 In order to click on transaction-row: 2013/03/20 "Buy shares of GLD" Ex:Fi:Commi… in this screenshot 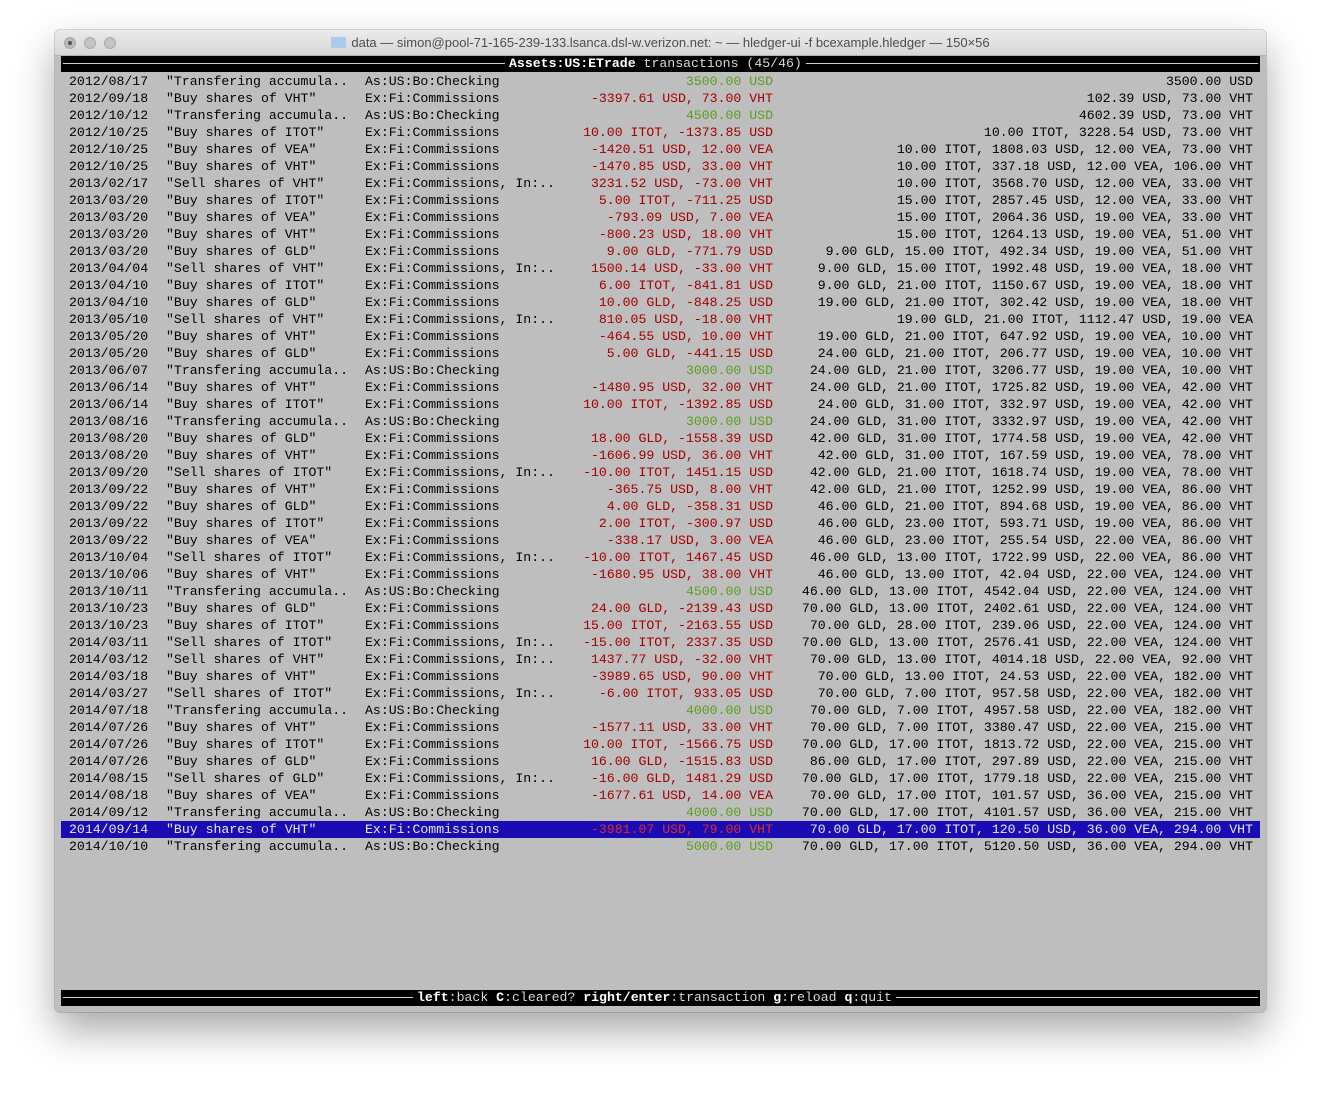, I will do `click(660, 251)`.